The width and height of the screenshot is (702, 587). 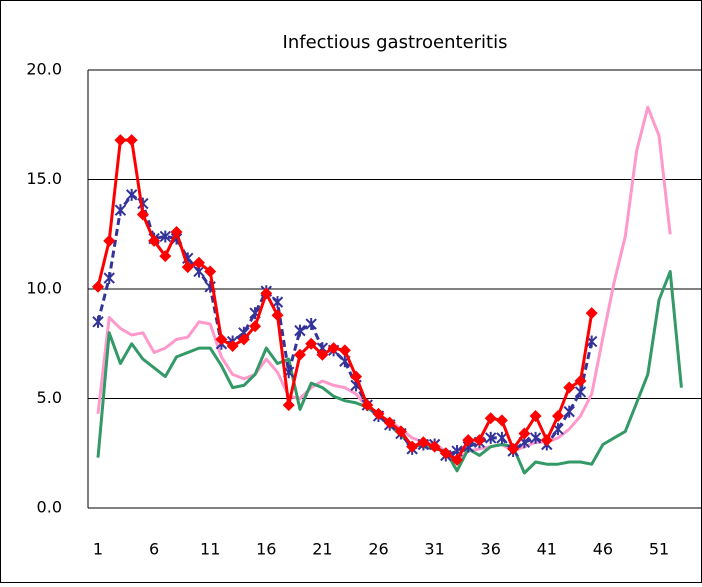 I want to click on y-tick-label: 0.0, so click(x=49, y=507).